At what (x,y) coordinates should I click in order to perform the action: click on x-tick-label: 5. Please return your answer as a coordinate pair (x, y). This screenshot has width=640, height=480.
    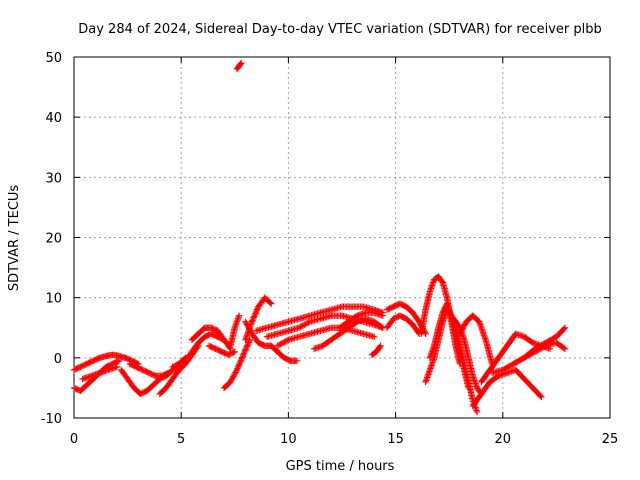
    Looking at the image, I should click on (181, 439).